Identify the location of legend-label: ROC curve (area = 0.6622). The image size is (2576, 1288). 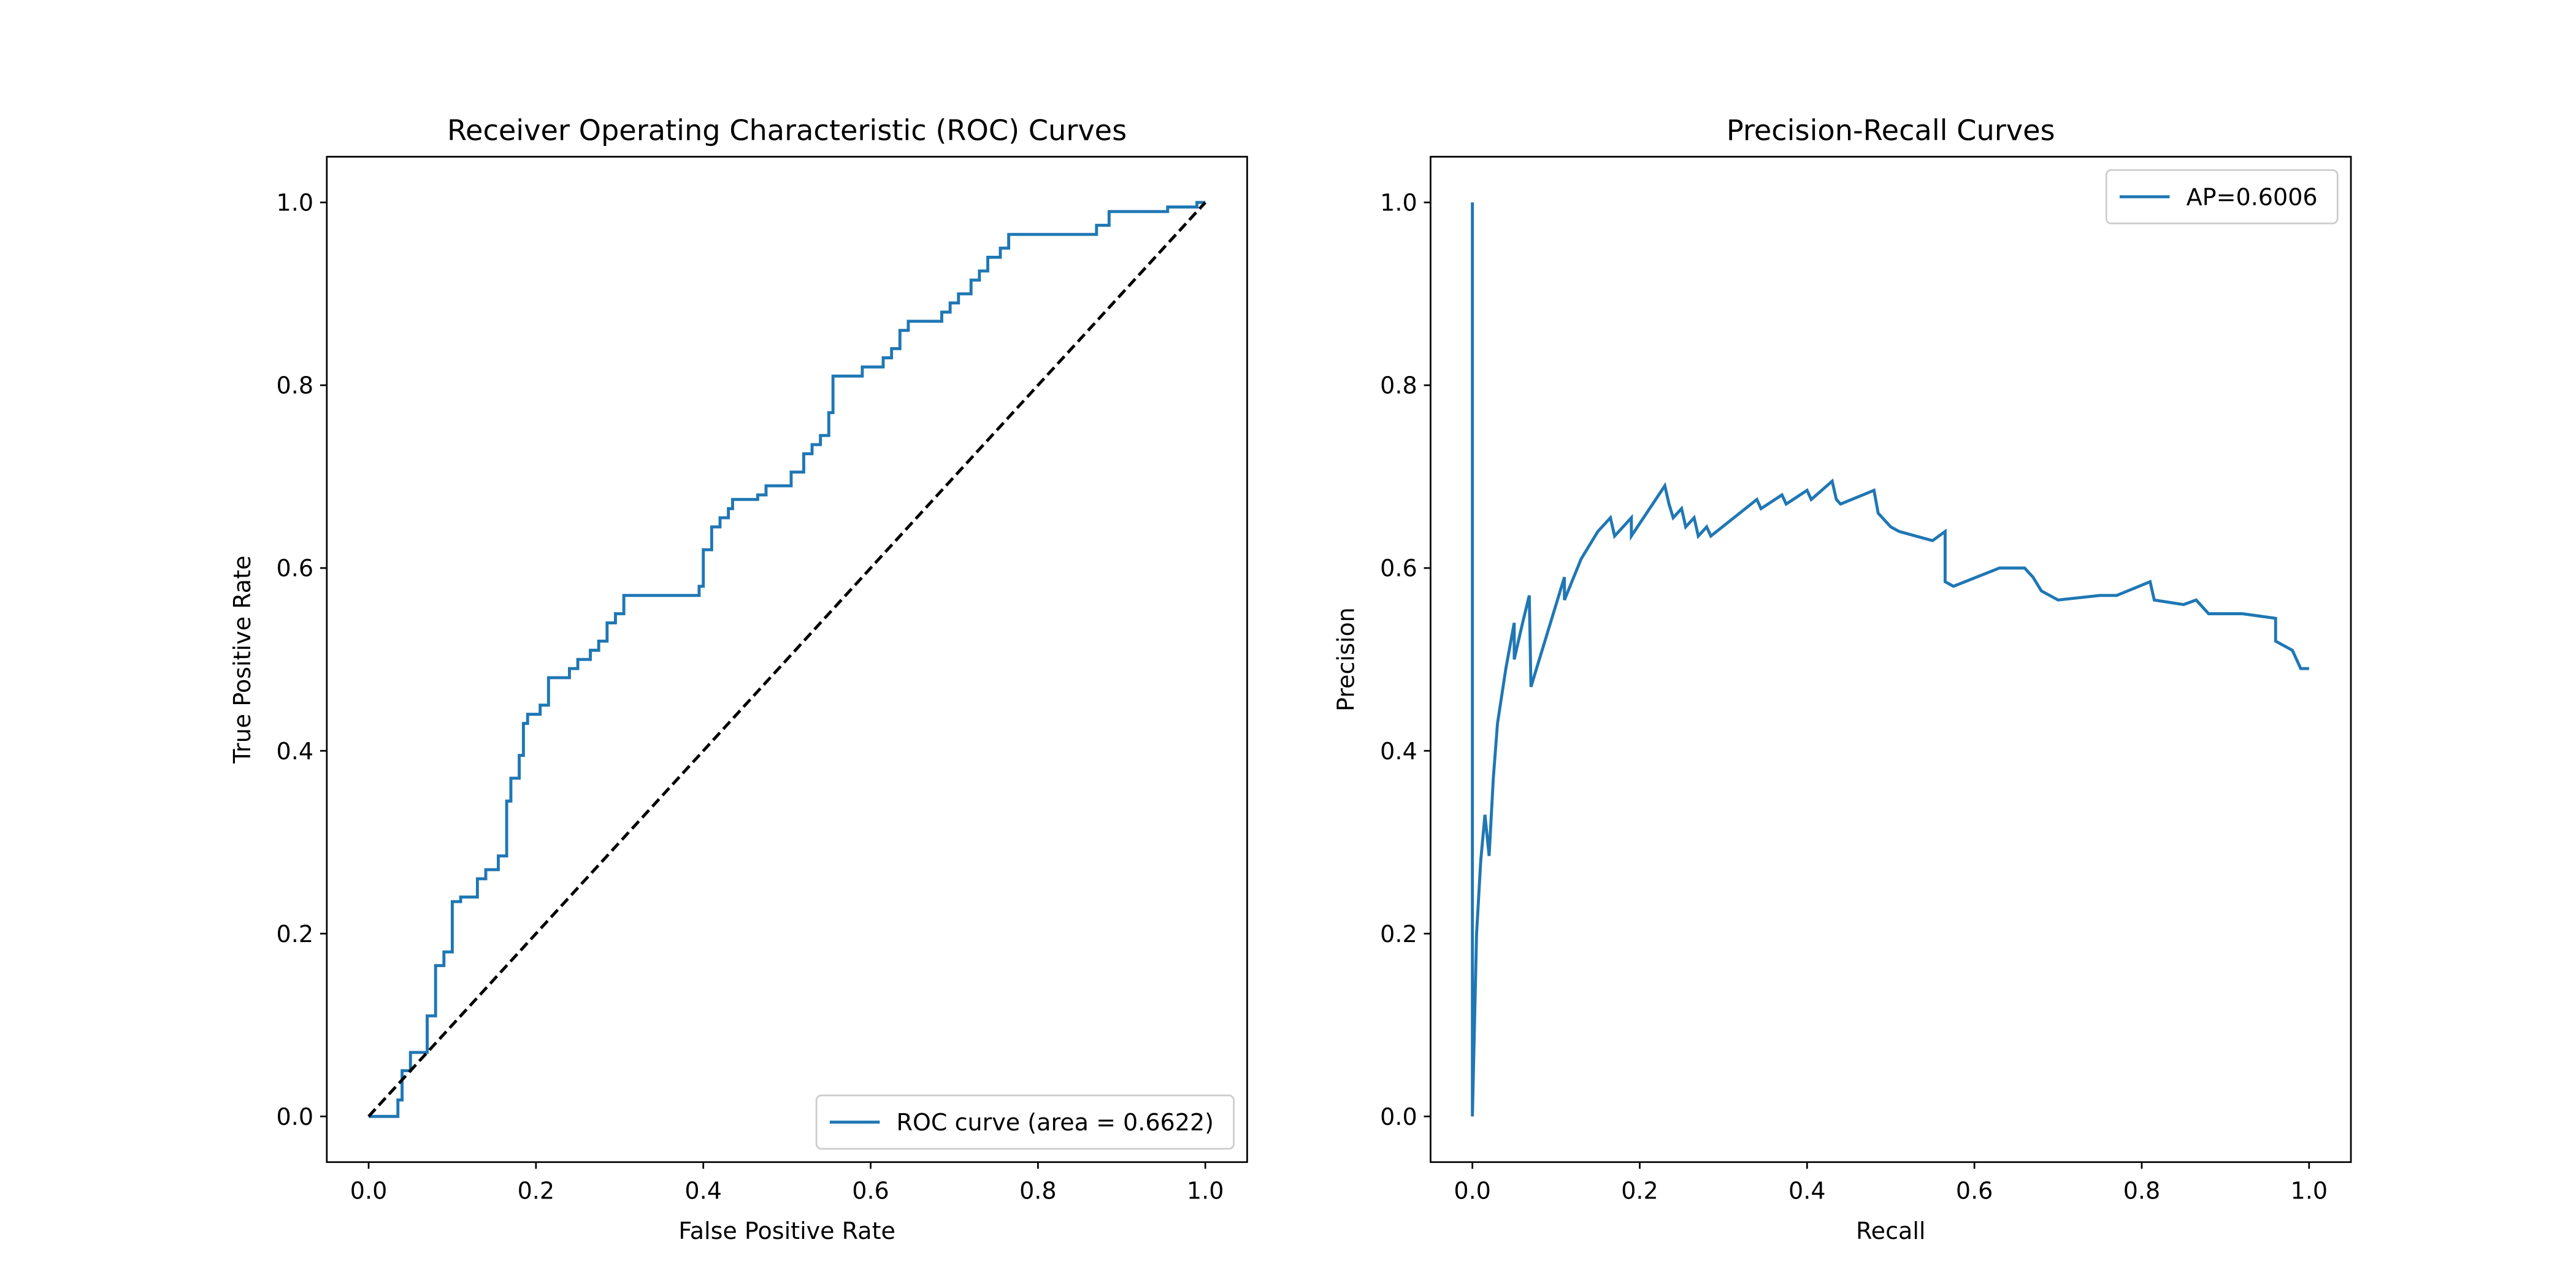
(1055, 1122).